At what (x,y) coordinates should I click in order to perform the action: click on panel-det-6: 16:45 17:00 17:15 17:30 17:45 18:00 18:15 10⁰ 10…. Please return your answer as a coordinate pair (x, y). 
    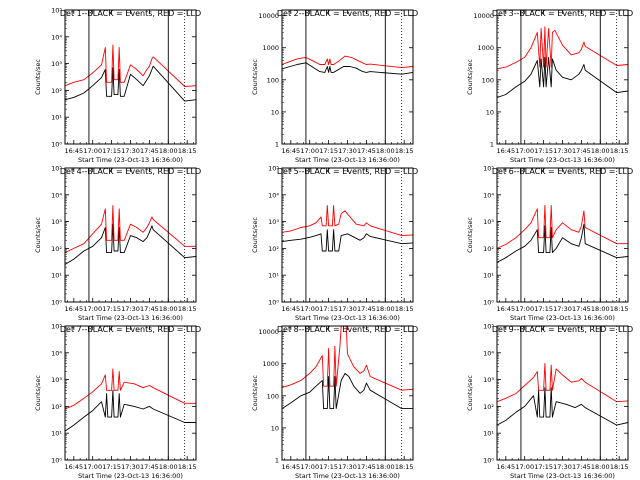
    Looking at the image, I should click on (549, 244).